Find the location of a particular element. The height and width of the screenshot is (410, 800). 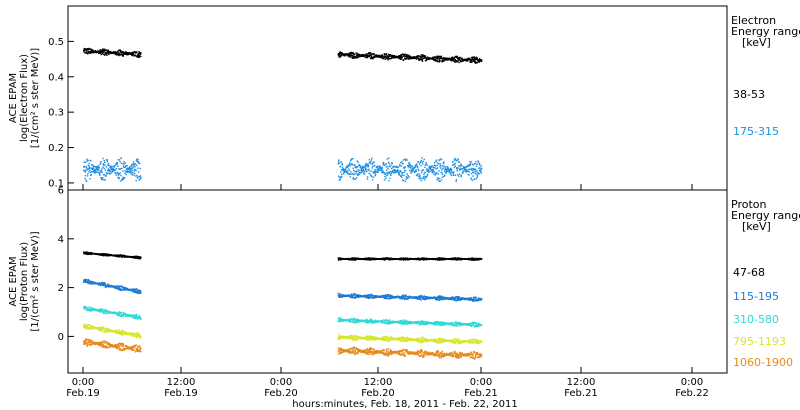

legend-title: [keV] is located at coordinates (756, 226).